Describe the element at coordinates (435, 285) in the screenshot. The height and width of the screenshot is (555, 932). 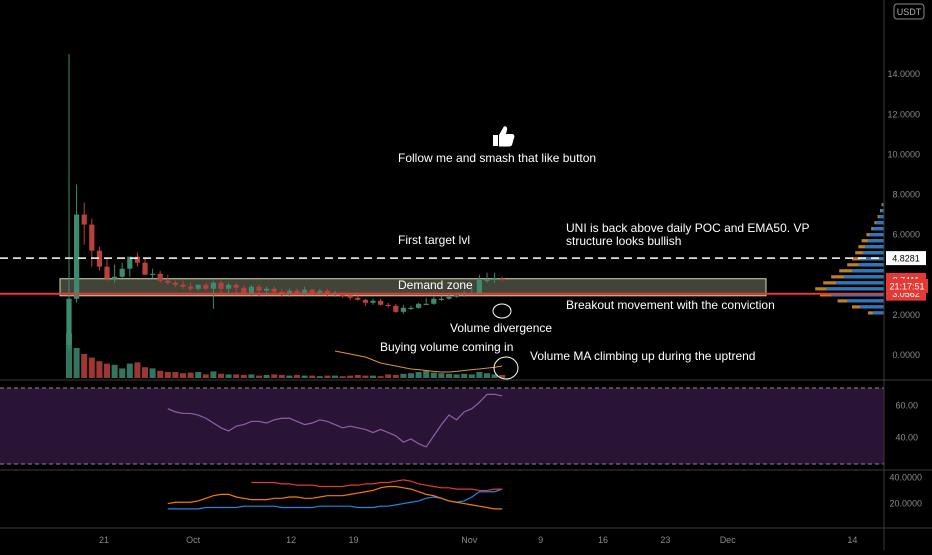
I see `demand-zone-label: Demand zone` at that location.